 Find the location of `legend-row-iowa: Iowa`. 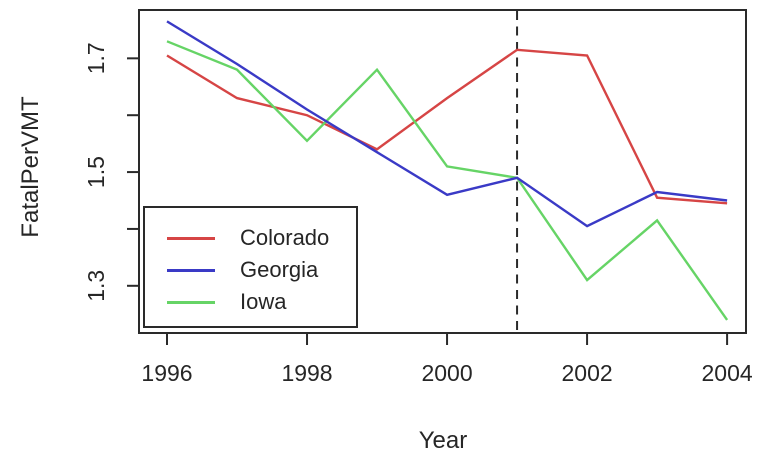

legend-row-iowa: Iowa is located at coordinates (250, 302).